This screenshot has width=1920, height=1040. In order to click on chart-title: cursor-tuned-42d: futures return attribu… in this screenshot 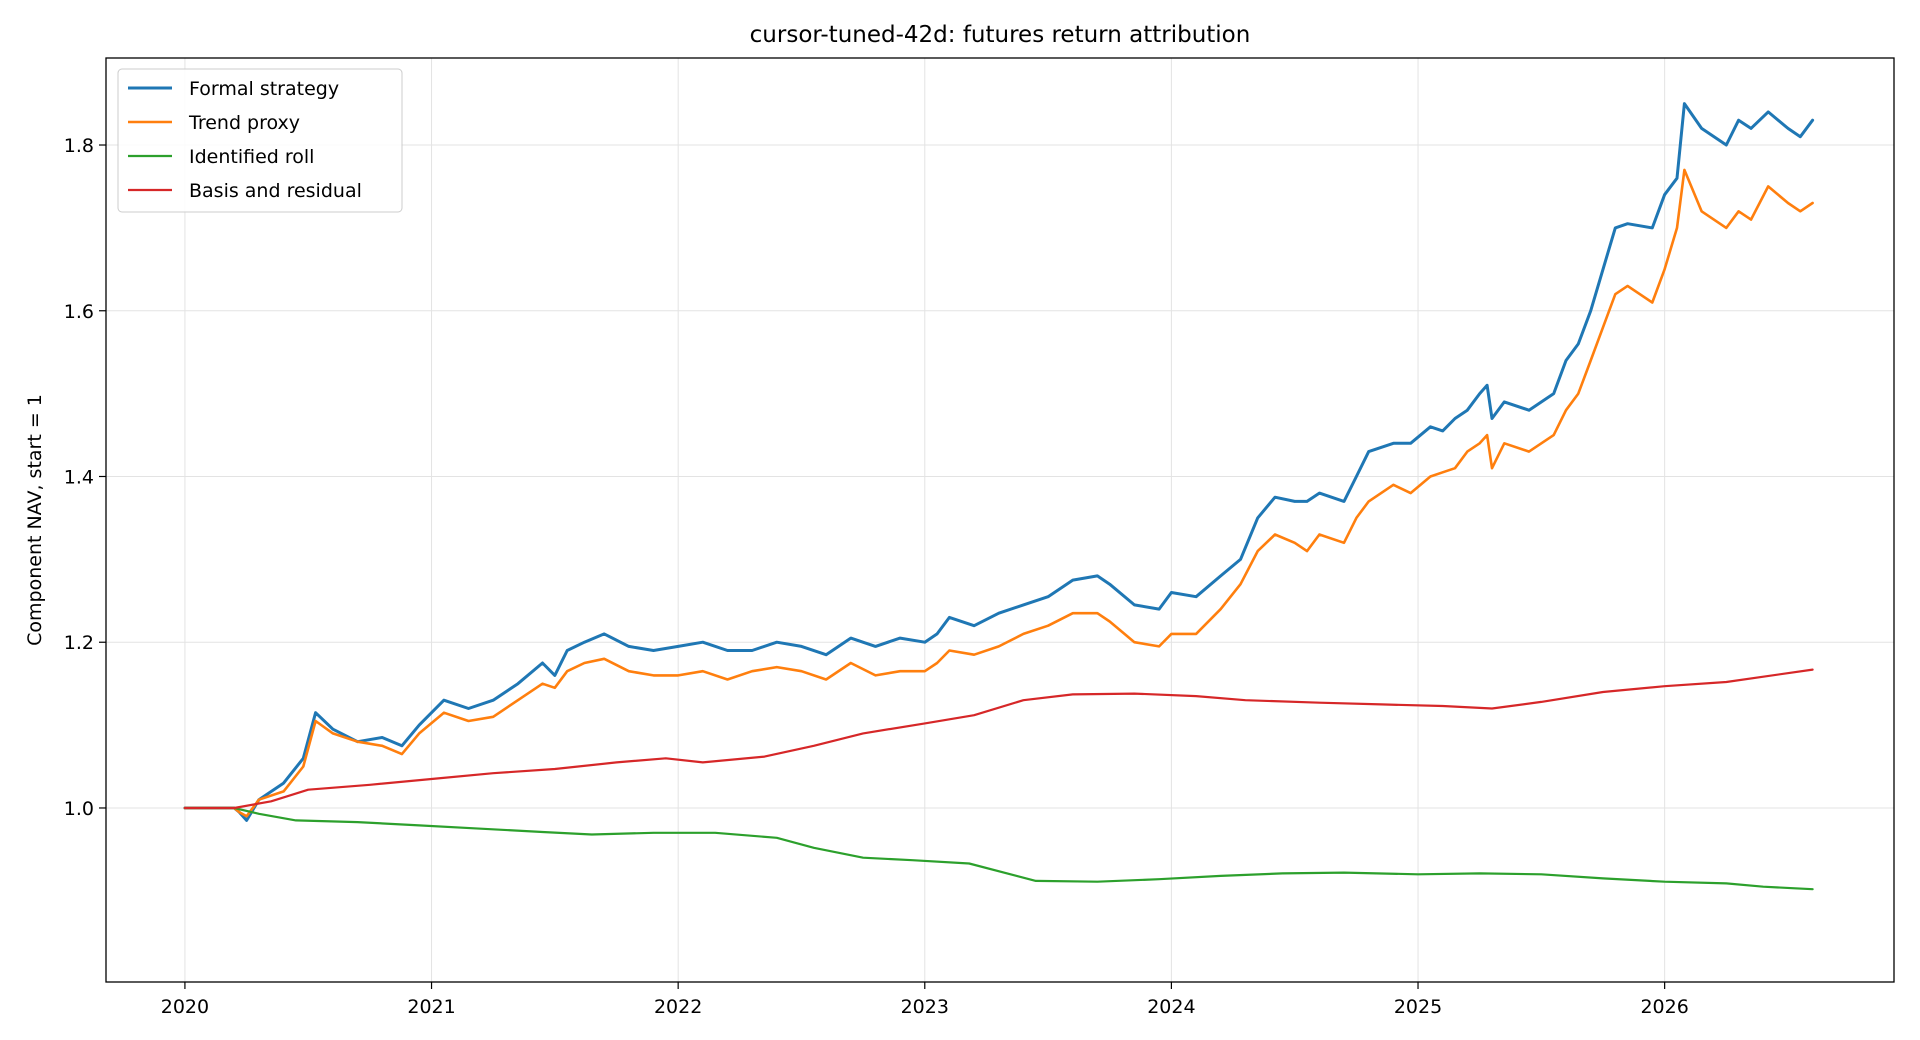, I will do `click(1000, 35)`.